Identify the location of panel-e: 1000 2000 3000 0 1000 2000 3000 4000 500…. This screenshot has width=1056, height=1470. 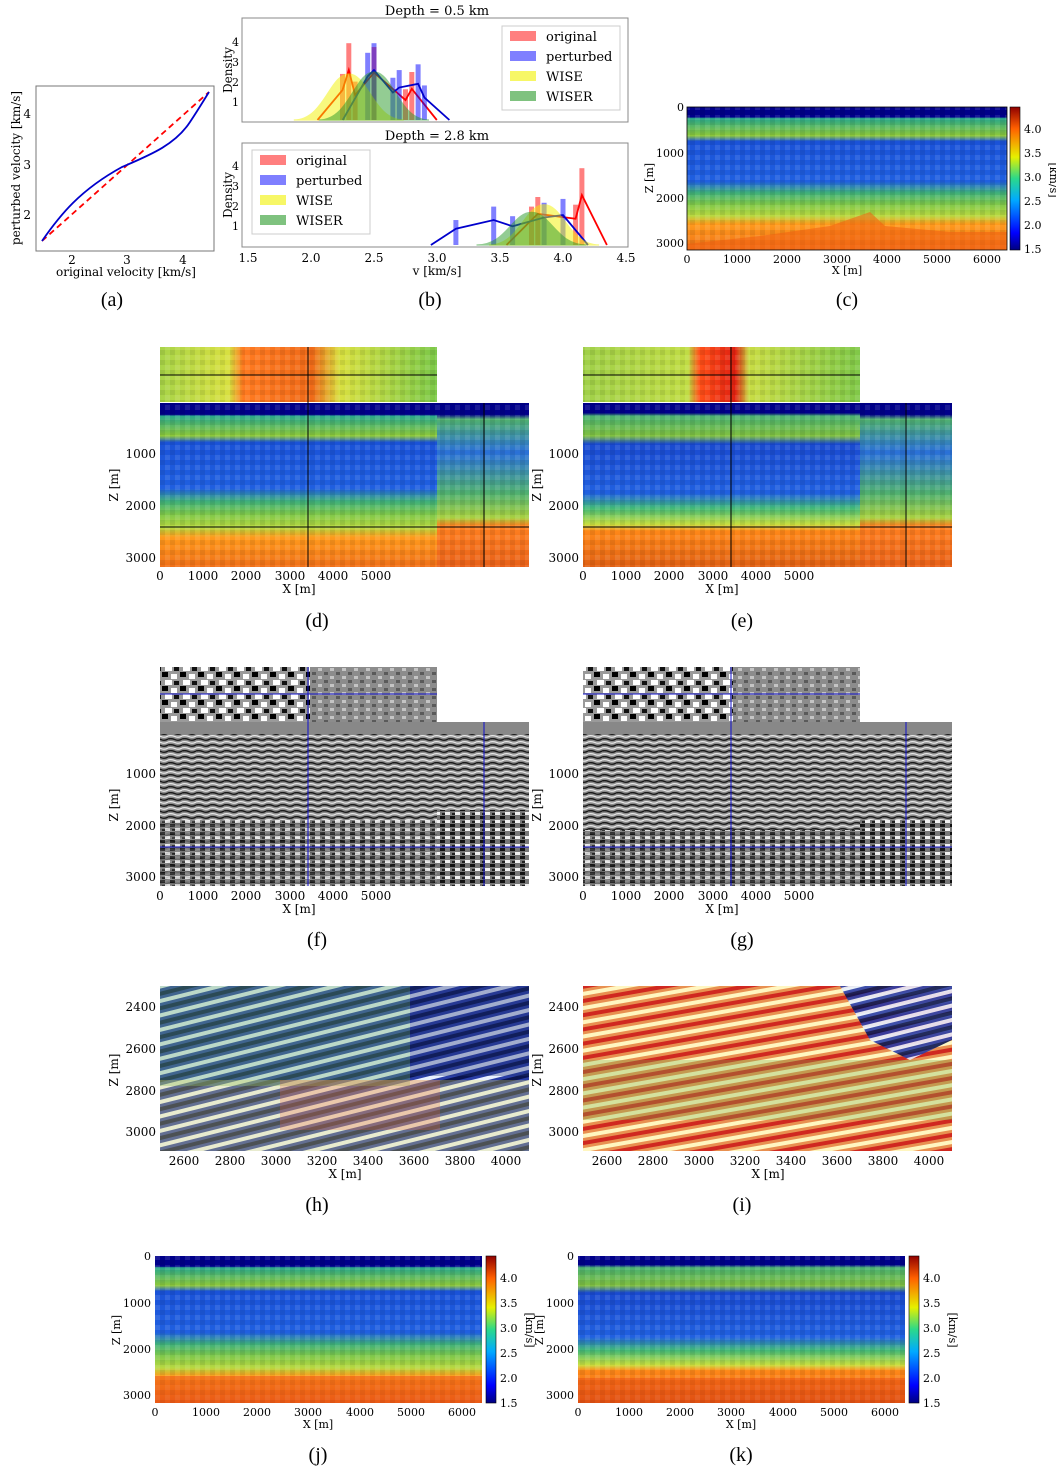
(741, 489).